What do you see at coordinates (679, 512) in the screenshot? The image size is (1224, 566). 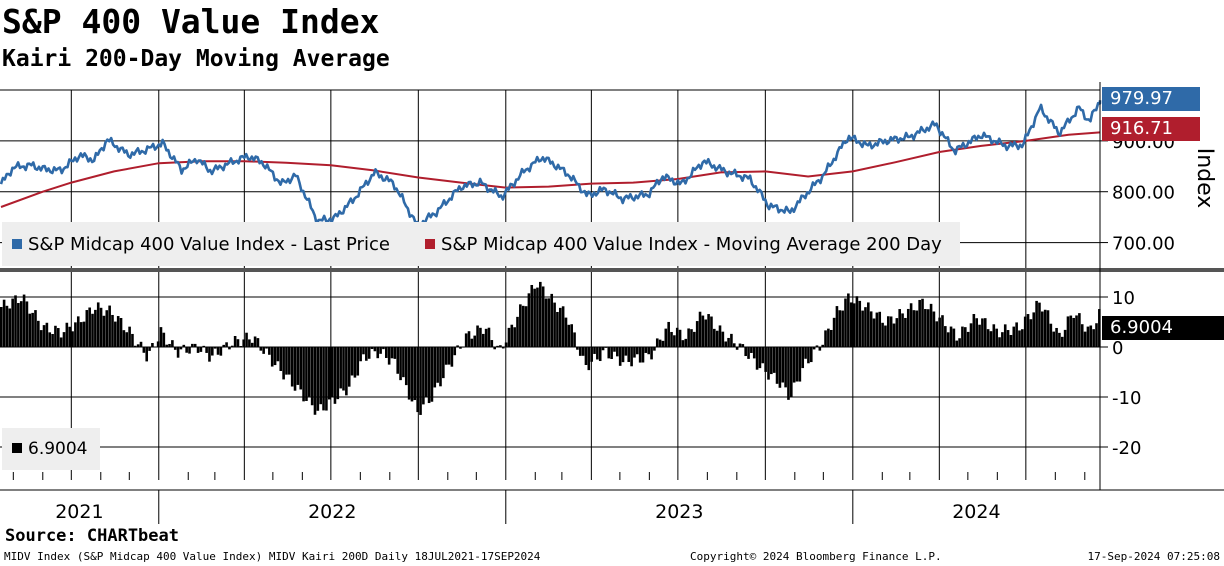 I see `x-tick-label-2: 2023` at bounding box center [679, 512].